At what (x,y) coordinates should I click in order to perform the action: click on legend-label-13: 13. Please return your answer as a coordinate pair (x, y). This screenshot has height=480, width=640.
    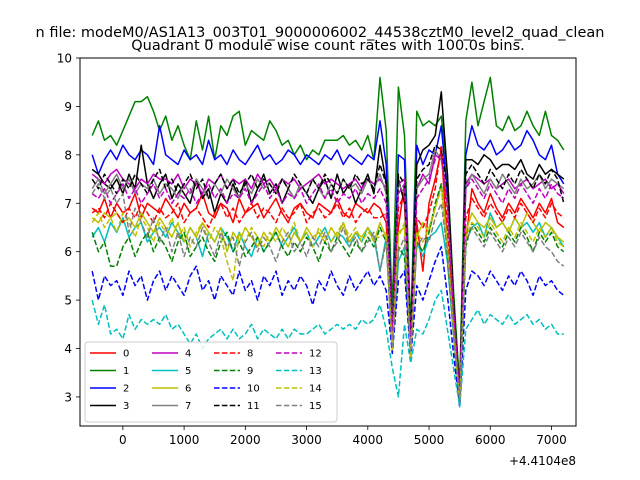
    Looking at the image, I should click on (315, 371).